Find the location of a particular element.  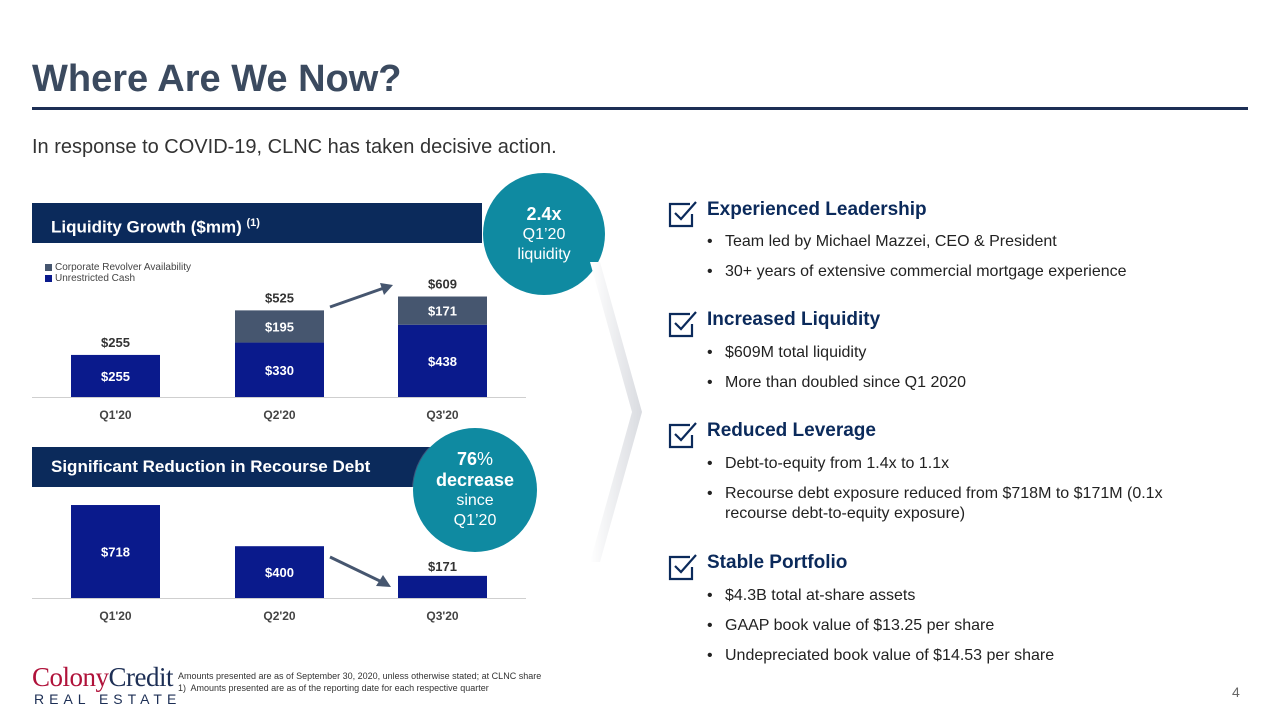

list-item: GAAP book value of $13.25 per share is located at coordinates (880, 626).